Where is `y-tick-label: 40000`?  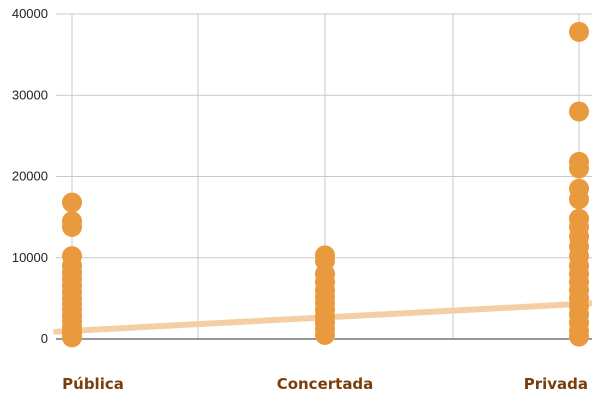
y-tick-label: 40000 is located at coordinates (30, 13).